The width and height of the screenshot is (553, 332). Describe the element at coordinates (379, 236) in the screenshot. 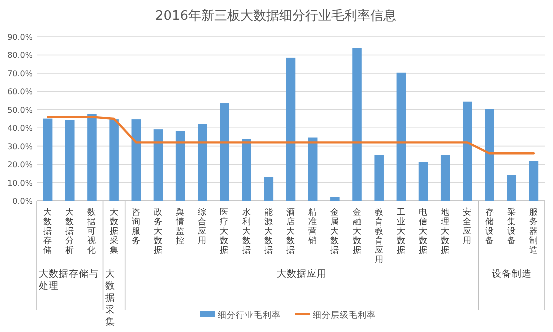

I see `x-tick-label: 教育教育应用` at that location.